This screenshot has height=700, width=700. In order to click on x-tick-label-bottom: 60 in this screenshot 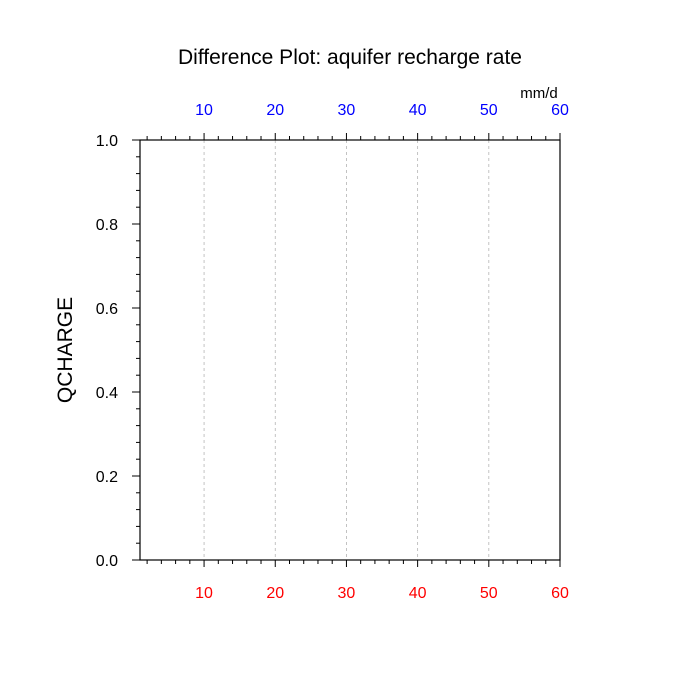, I will do `click(560, 593)`.